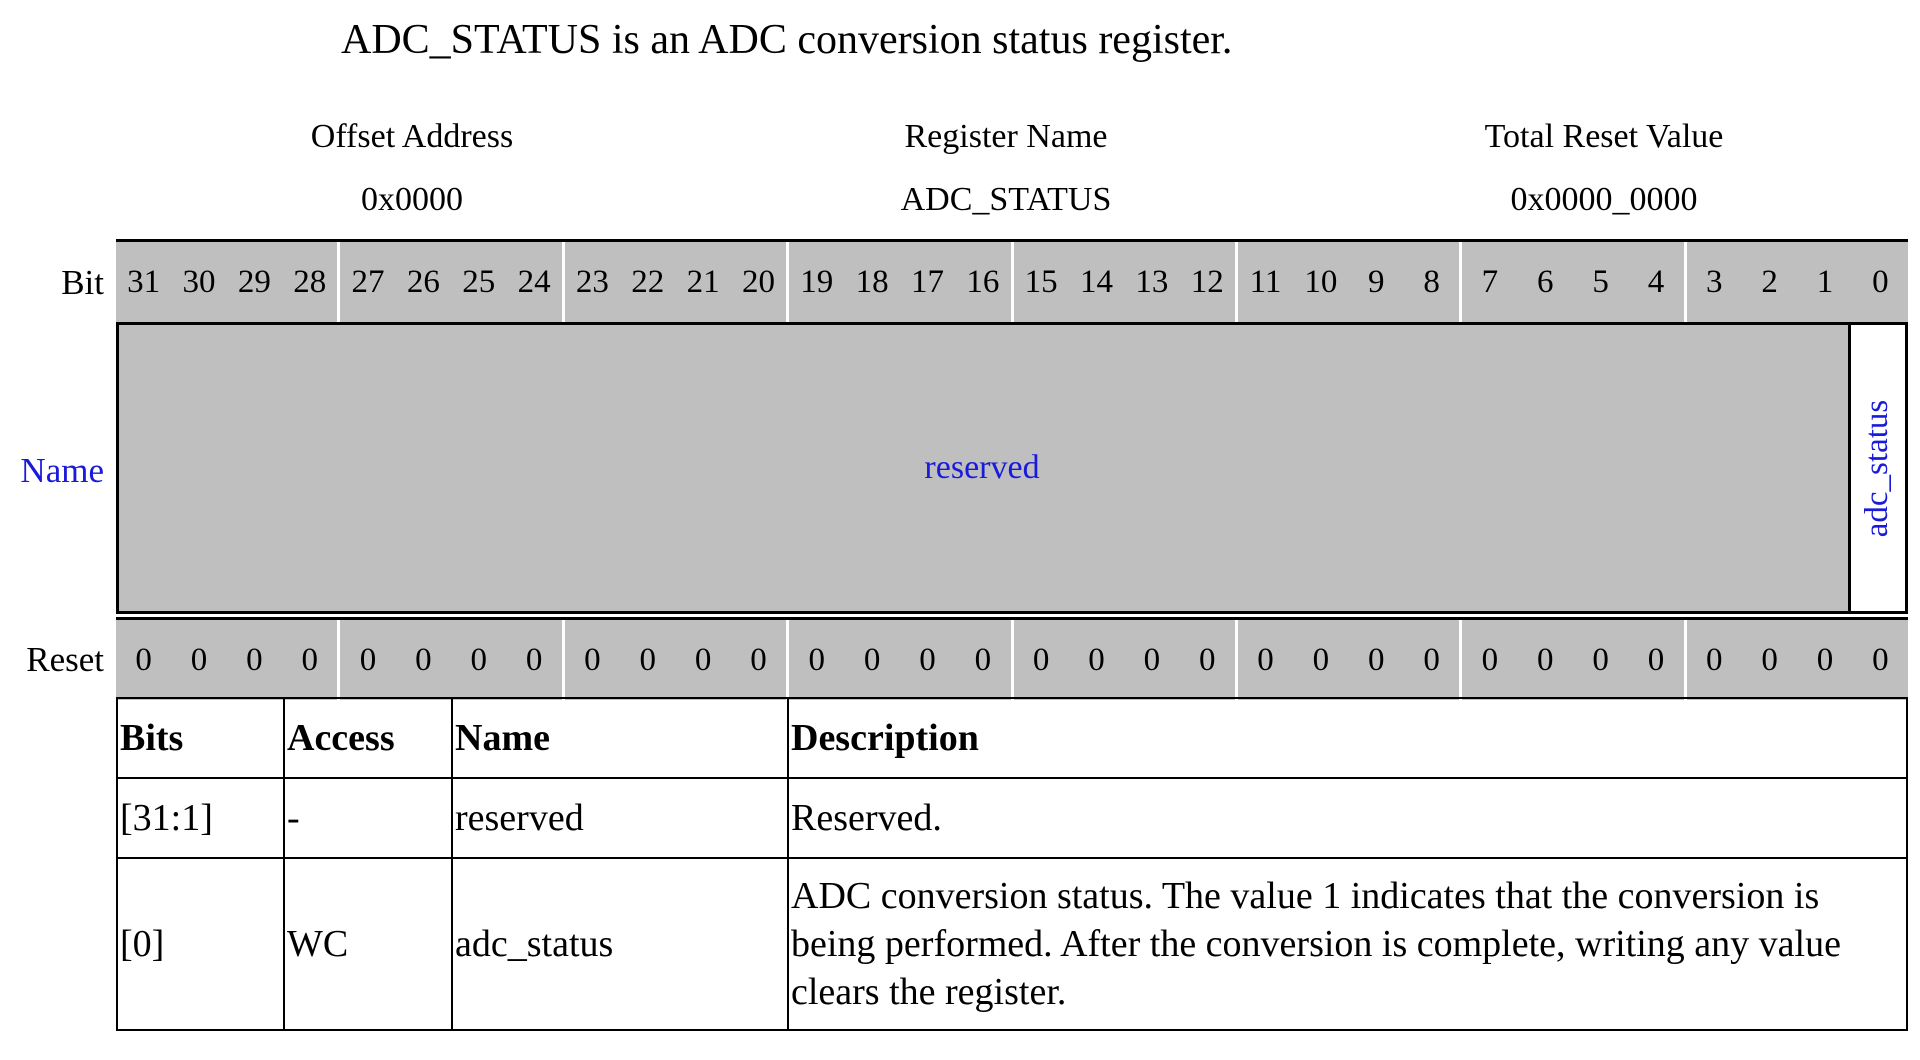 The width and height of the screenshot is (1920, 1060). What do you see at coordinates (927, 281) in the screenshot?
I see `bit-number: 17` at bounding box center [927, 281].